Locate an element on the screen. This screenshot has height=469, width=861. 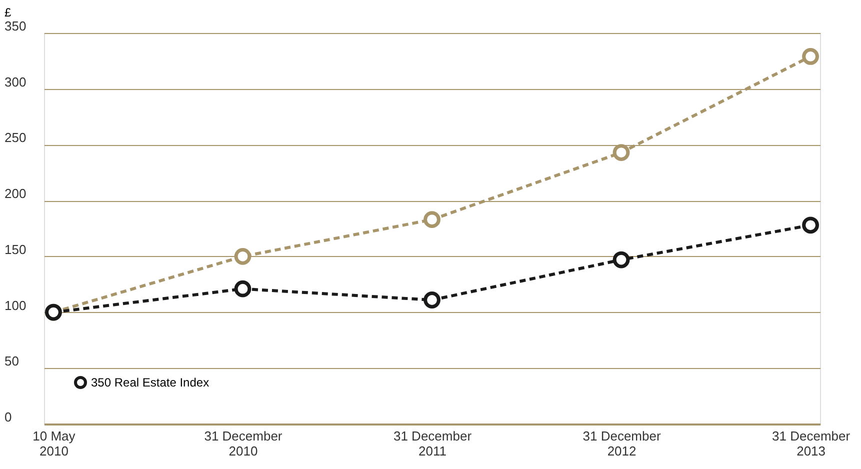
legend-label: 350 Real Estate Index is located at coordinates (150, 383).